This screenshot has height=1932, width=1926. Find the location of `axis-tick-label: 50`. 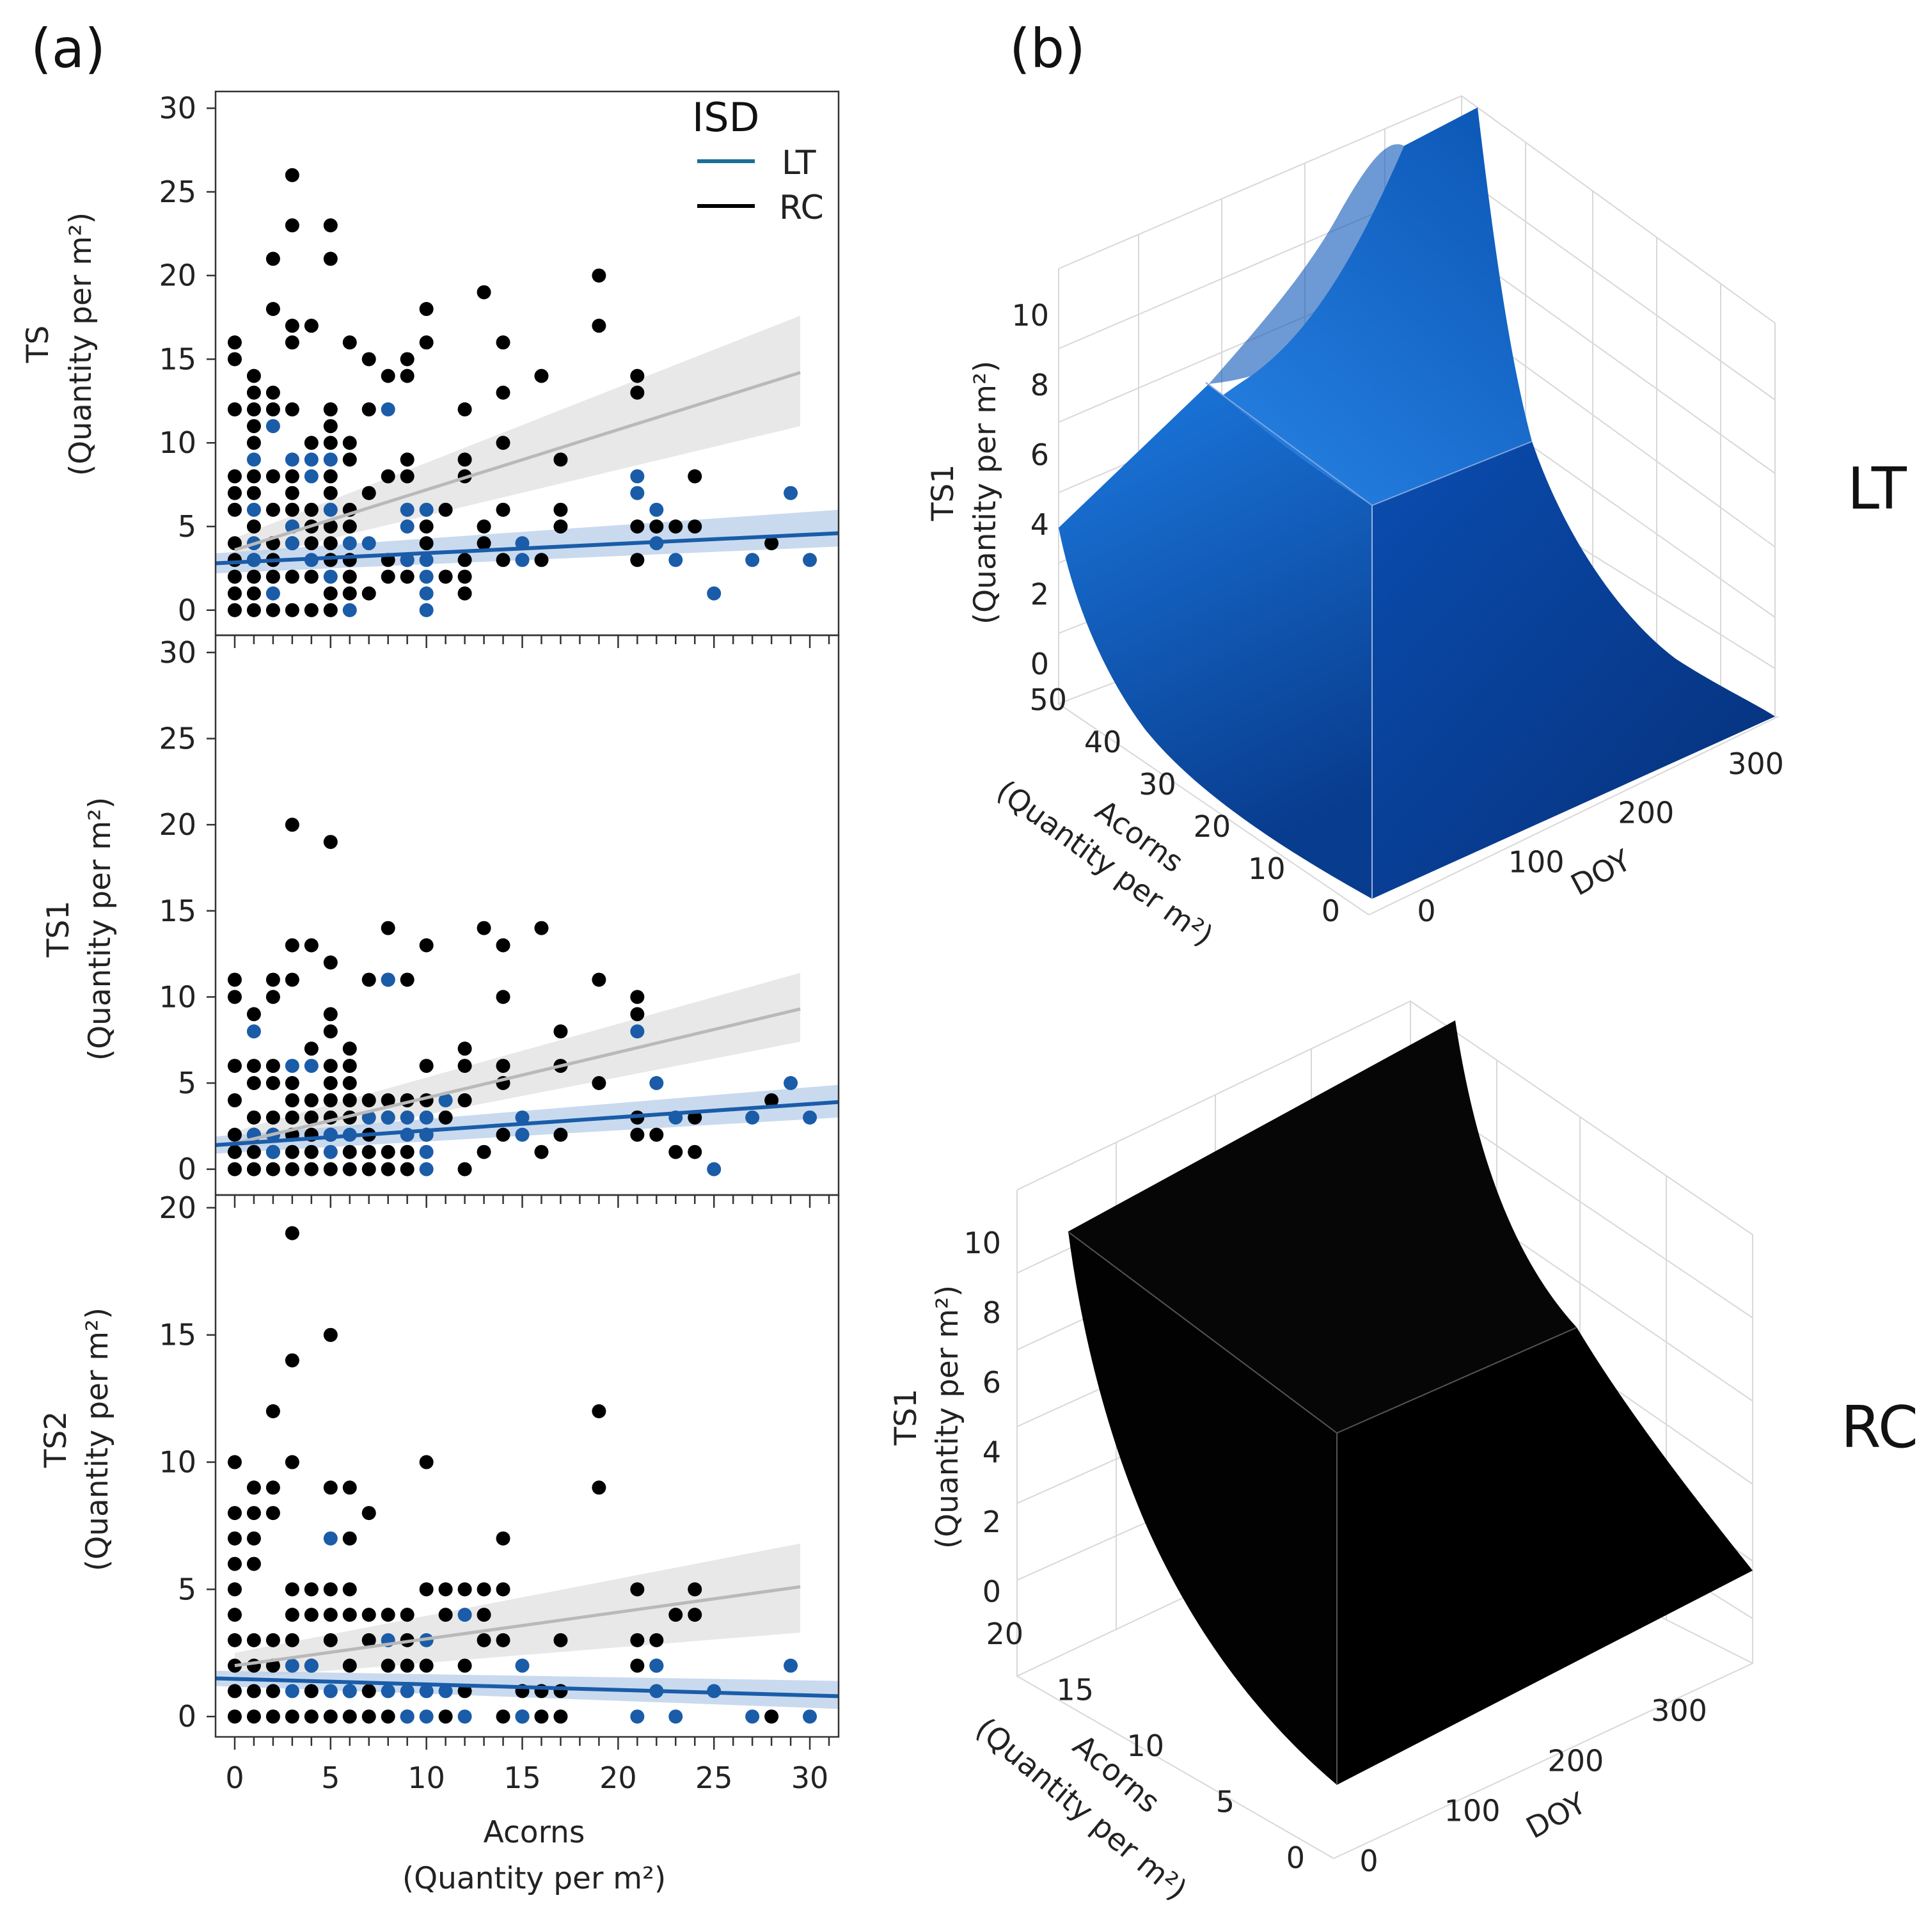

axis-tick-label: 50 is located at coordinates (1048, 700).